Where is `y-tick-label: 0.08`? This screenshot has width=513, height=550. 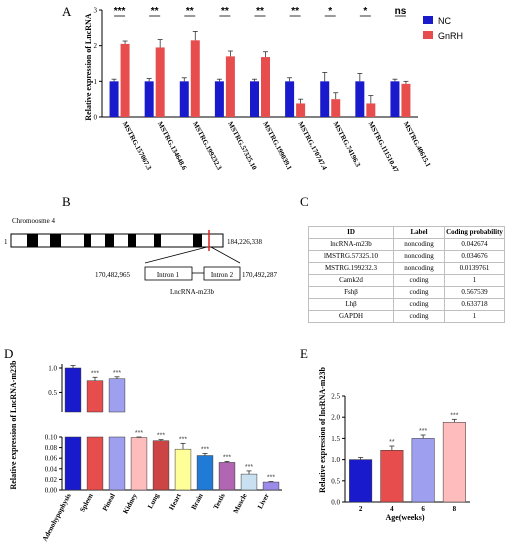 y-tick-label: 0.08 is located at coordinates (51, 448).